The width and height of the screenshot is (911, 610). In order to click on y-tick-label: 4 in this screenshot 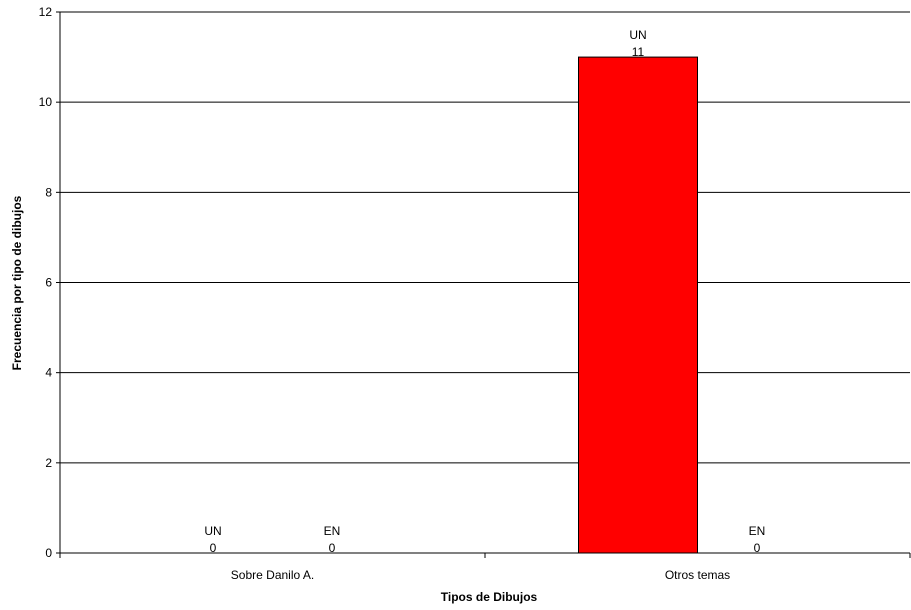, I will do `click(48, 373)`.